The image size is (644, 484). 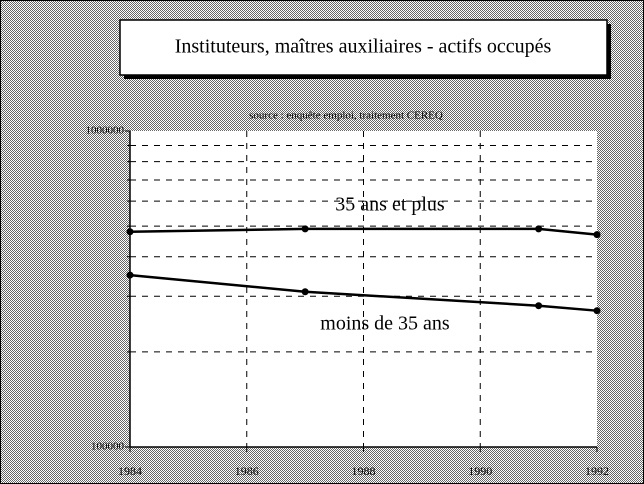 What do you see at coordinates (385, 324) in the screenshot?
I see `series-label: moins de 35 ans` at bounding box center [385, 324].